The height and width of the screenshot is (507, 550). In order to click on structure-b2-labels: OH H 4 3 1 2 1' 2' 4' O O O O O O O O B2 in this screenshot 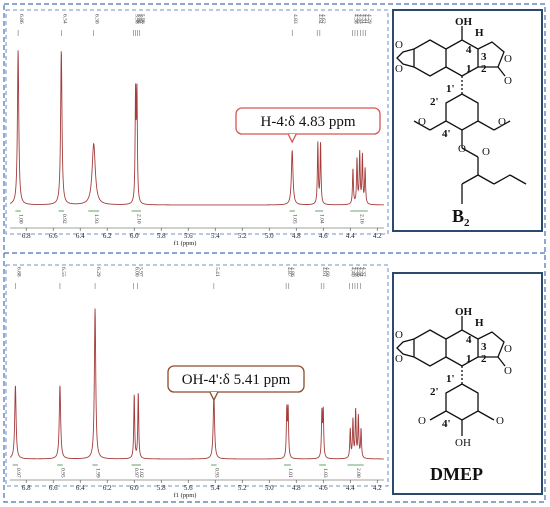, I will do `click(453, 122)`.